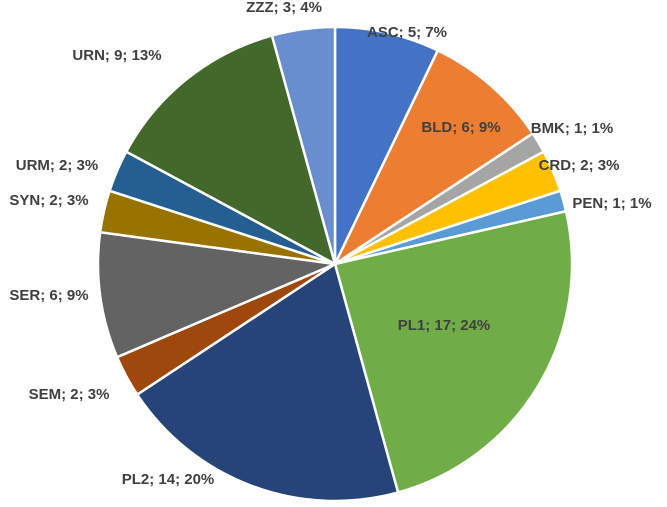 The height and width of the screenshot is (507, 667). I want to click on data-label-pl1: PL1; 17; 24%, so click(444, 325).